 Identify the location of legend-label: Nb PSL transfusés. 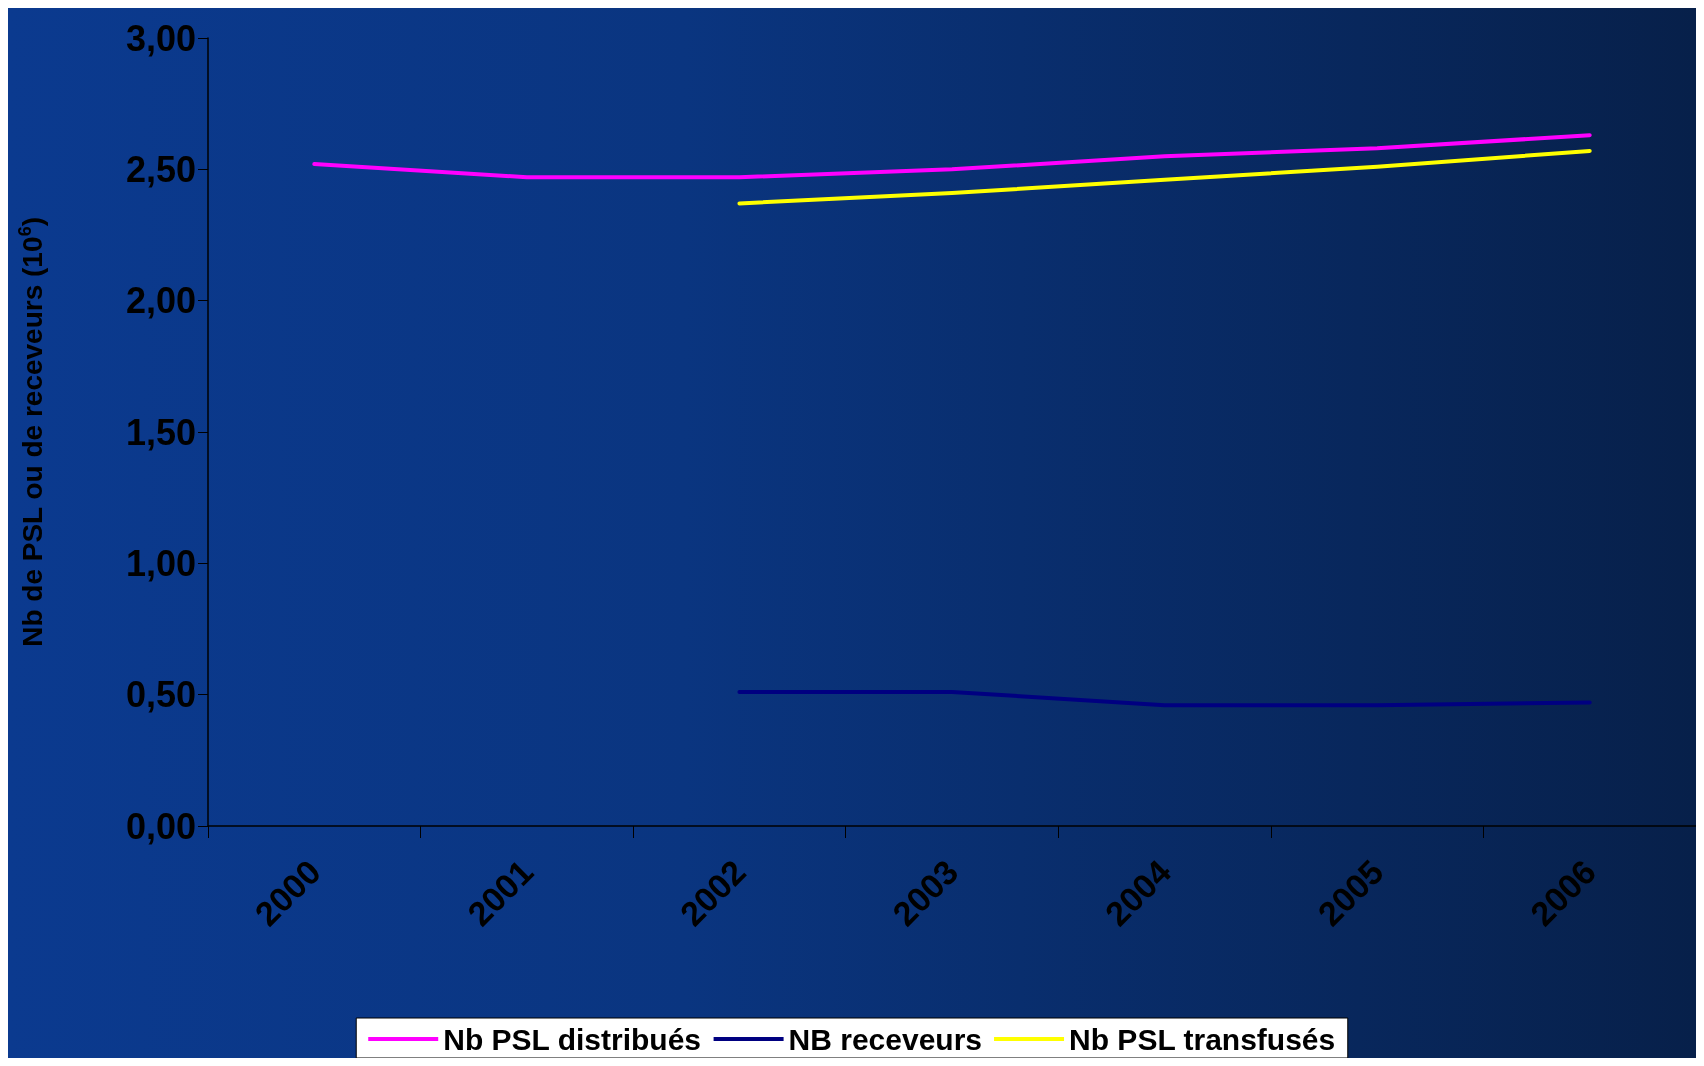
(1202, 1039).